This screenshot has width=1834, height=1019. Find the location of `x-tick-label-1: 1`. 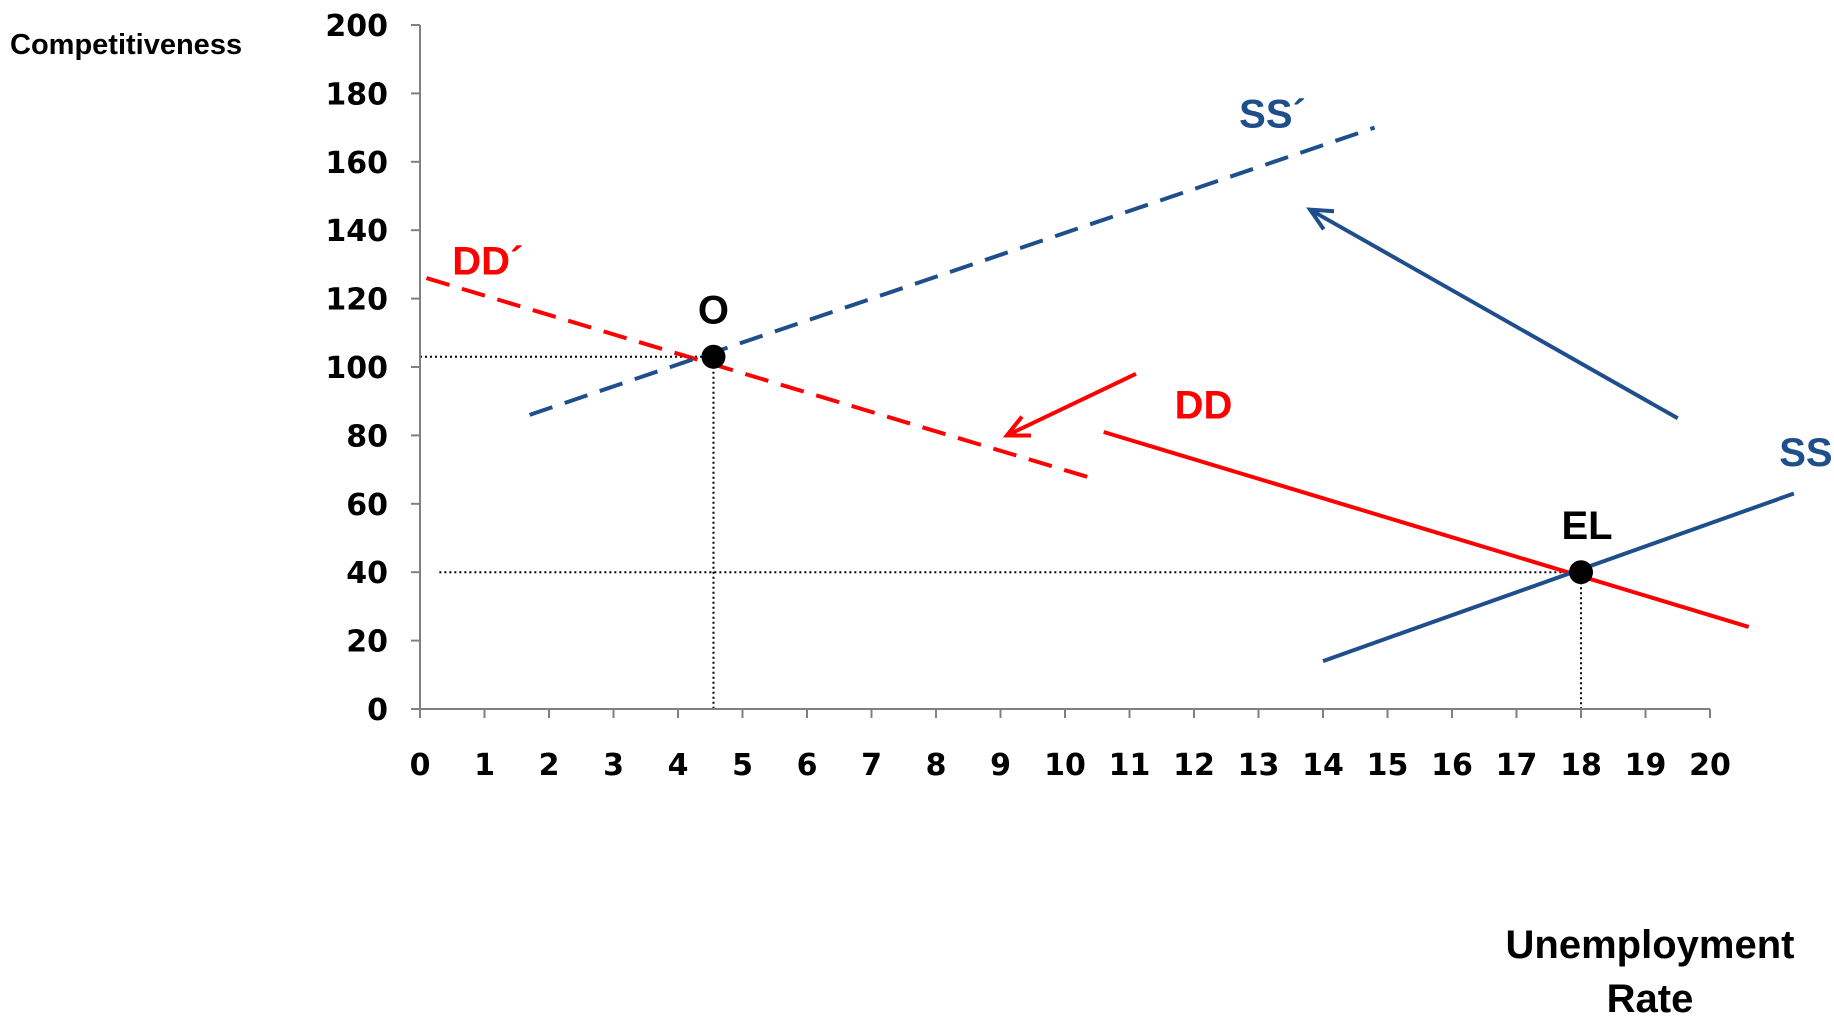

x-tick-label-1: 1 is located at coordinates (484, 765).